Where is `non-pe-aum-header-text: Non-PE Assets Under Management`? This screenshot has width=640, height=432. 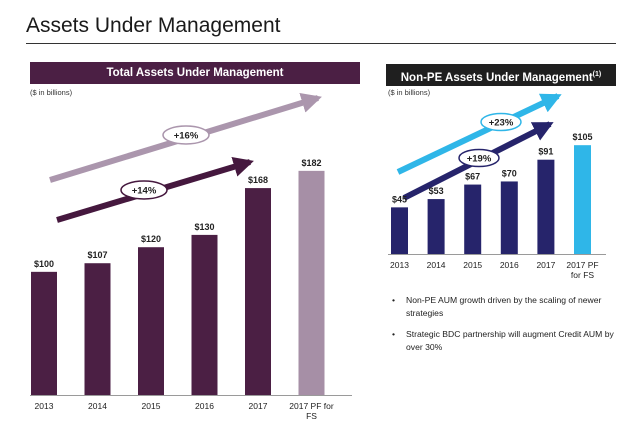 non-pe-aum-header-text: Non-PE Assets Under Management is located at coordinates (496, 77).